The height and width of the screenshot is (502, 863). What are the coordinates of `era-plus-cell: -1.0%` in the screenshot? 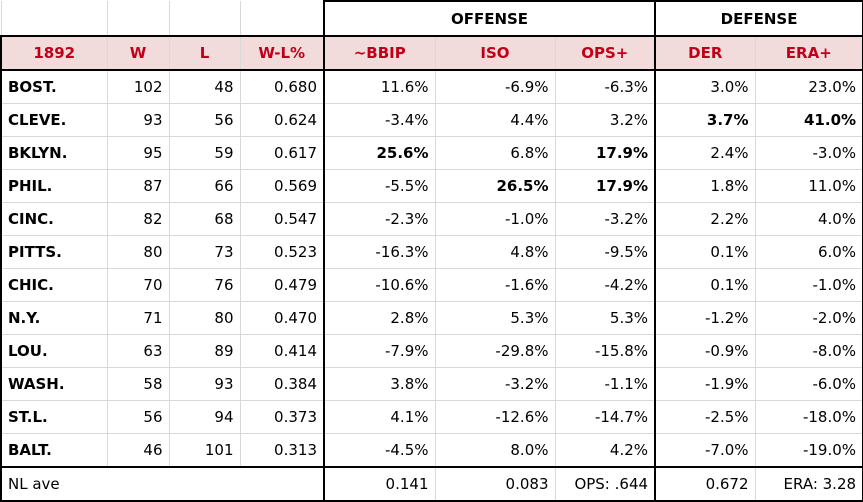 It's located at (808, 285).